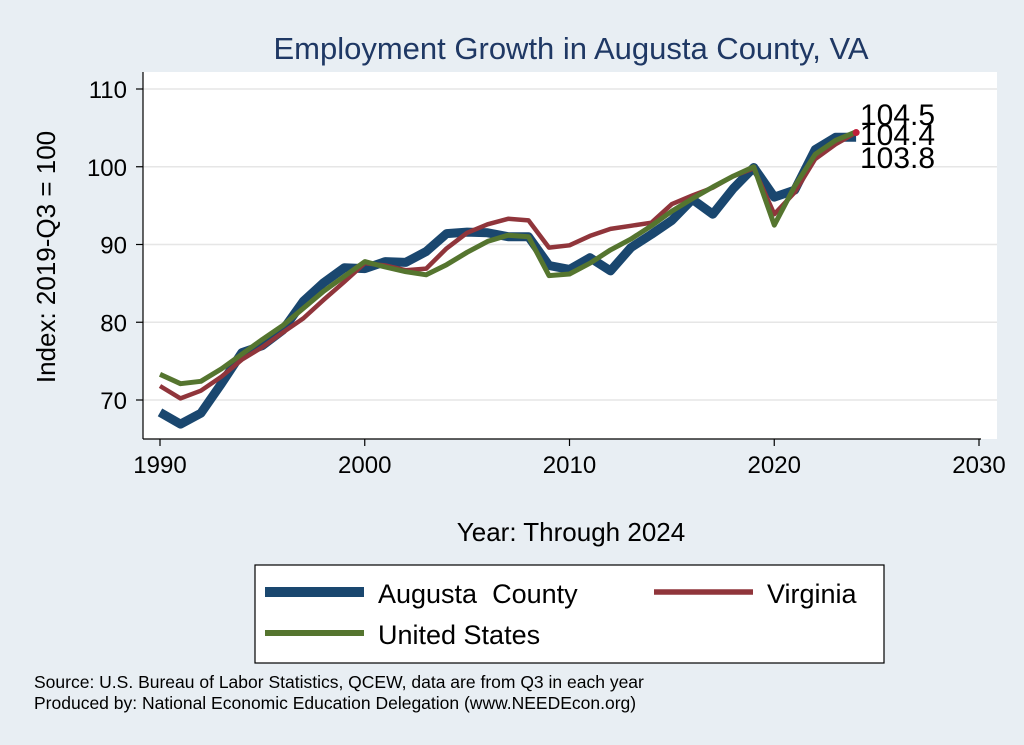 This screenshot has width=1024, height=745. I want to click on legend-label-augusta: Augusta County, so click(478, 594).